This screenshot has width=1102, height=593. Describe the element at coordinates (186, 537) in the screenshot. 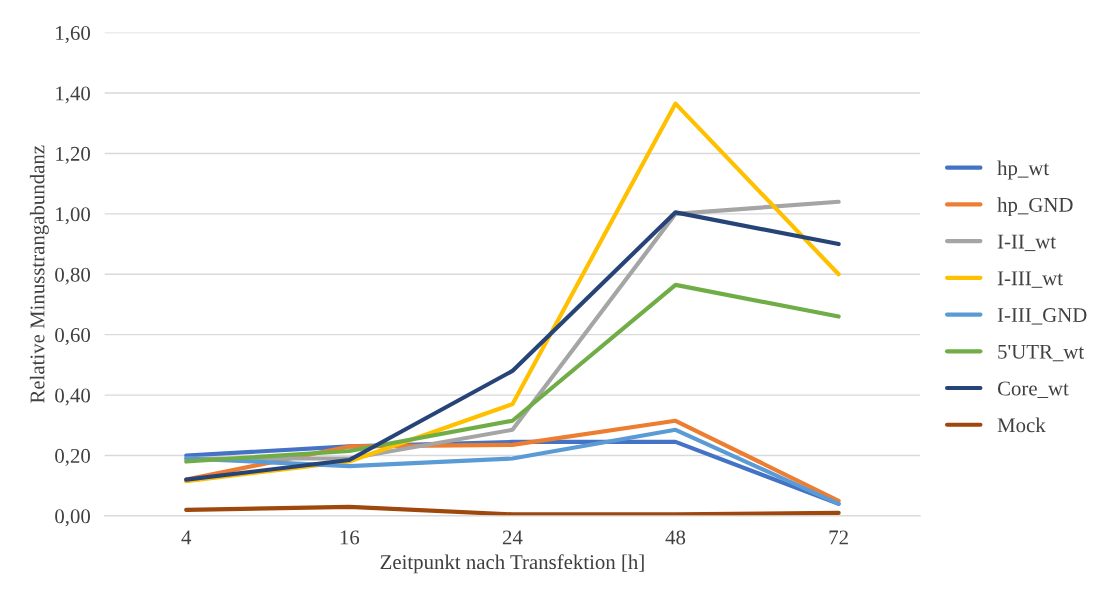

I see `x-tick-label: 4` at that location.